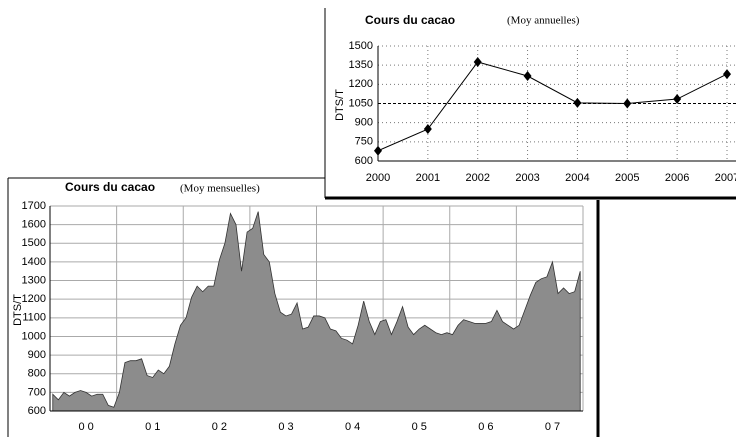 Image resolution: width=736 pixels, height=437 pixels. Describe the element at coordinates (361, 103) in the screenshot. I see `y-tick-label: 1050` at that location.